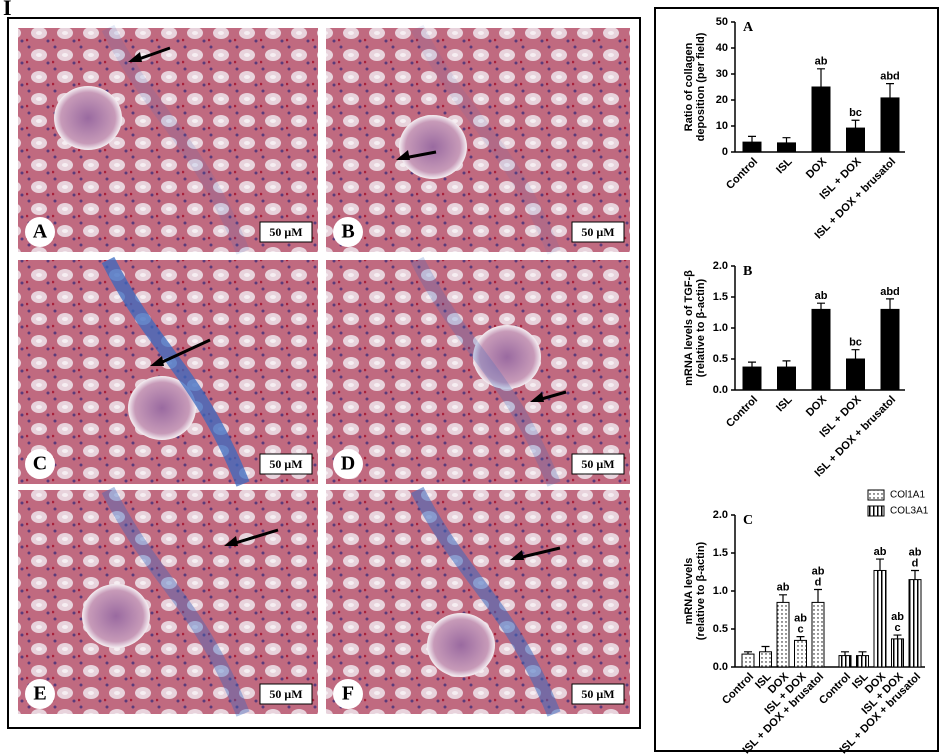 The image size is (945, 755). Describe the element at coordinates (40, 232) in the screenshot. I see `micrograph-label: A` at that location.